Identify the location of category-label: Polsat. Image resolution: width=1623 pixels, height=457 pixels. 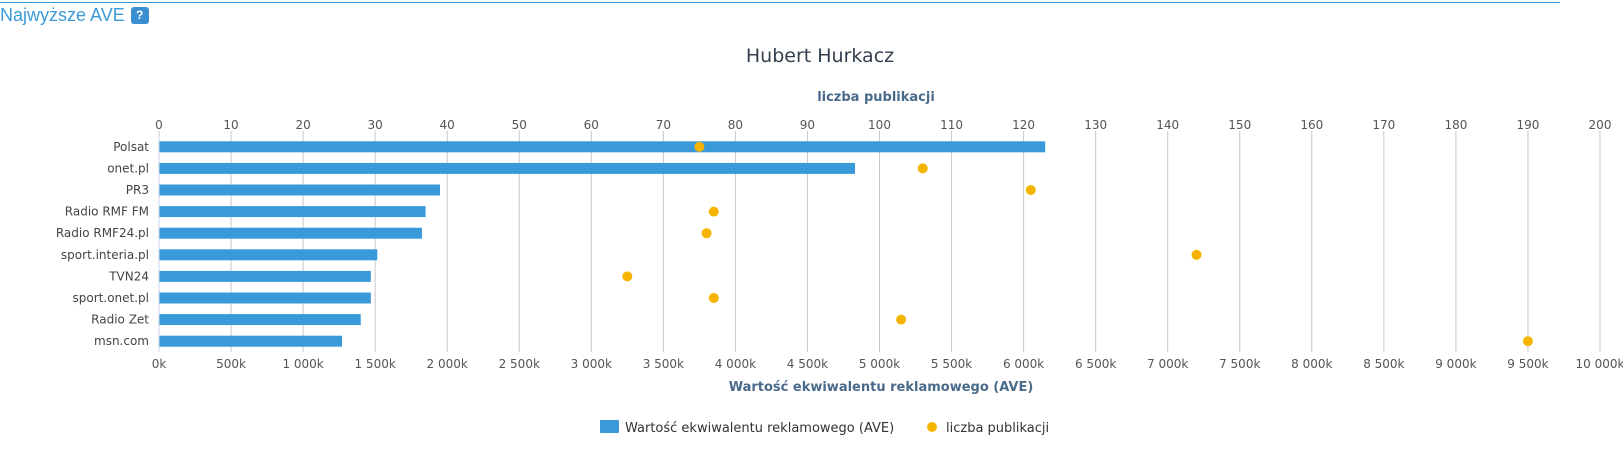
(131, 147).